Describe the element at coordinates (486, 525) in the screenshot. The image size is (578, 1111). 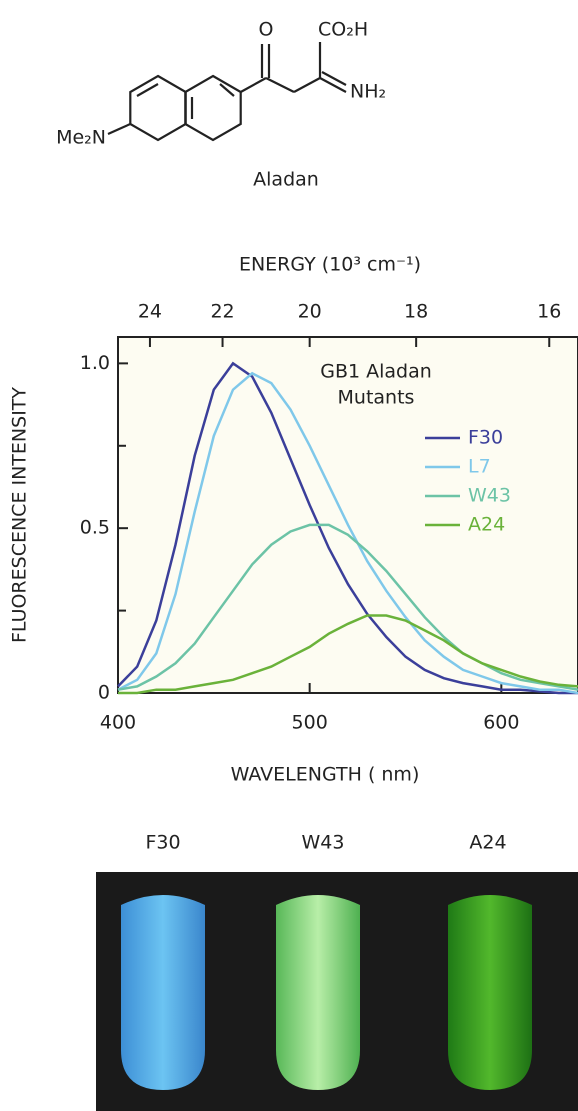
I see `legend-label: A24` at that location.